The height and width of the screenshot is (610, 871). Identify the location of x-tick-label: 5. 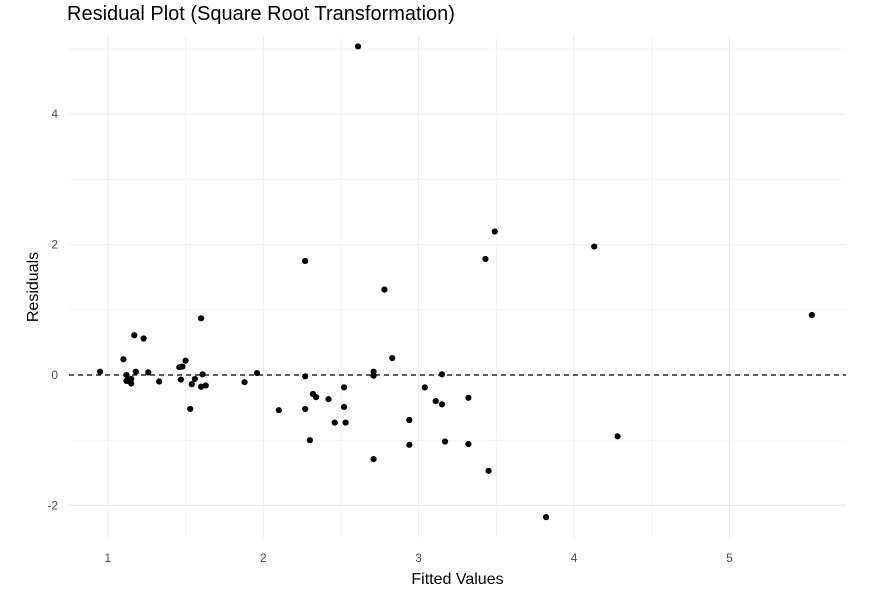
(729, 558).